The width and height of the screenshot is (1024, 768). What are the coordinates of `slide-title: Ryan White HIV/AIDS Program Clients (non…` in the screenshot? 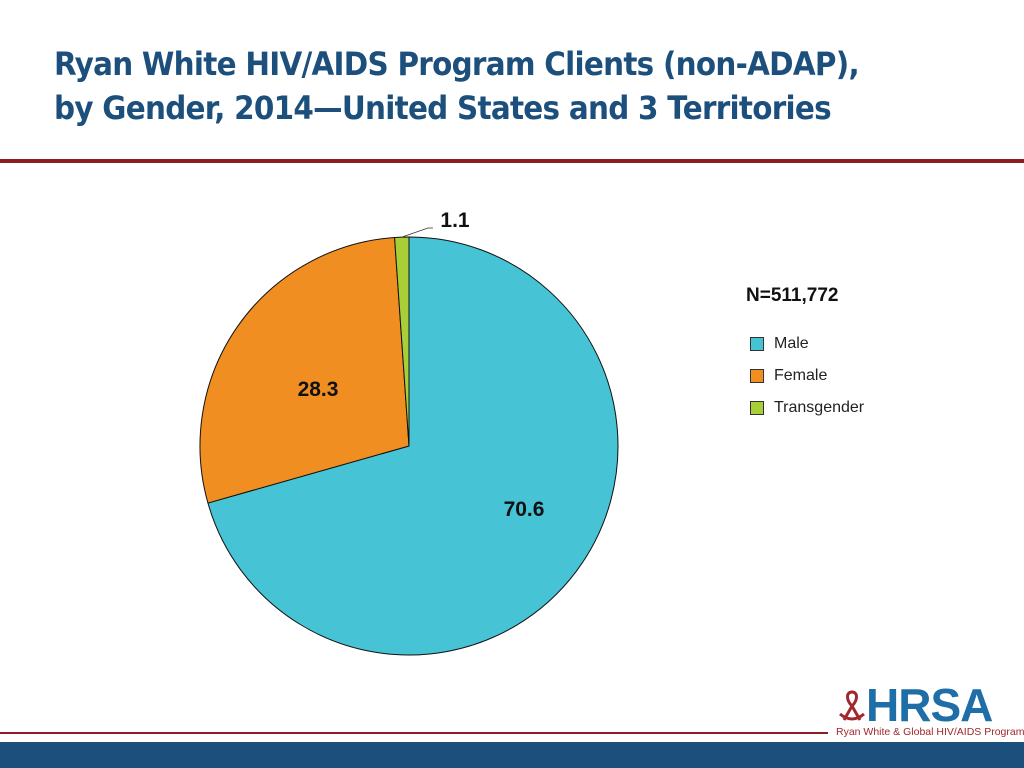 It's located at (477, 86).